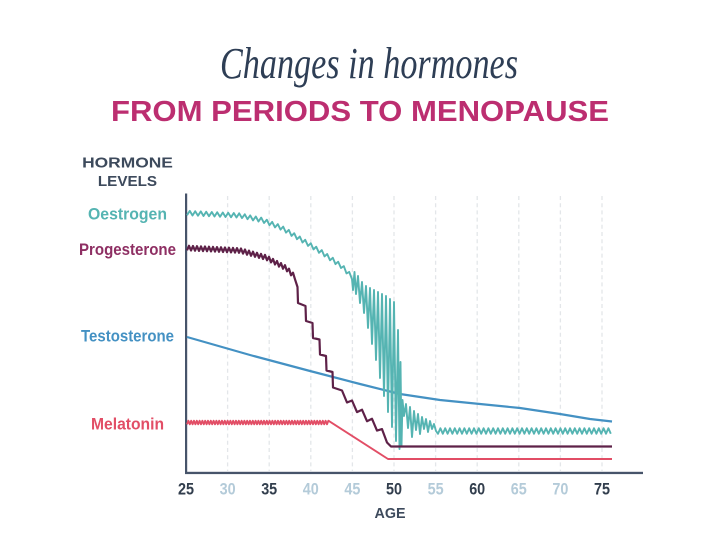 This screenshot has width=720, height=548. Describe the element at coordinates (360, 112) in the screenshot. I see `svg-text: FROM PERIODS TO MENOPAUSE` at that location.